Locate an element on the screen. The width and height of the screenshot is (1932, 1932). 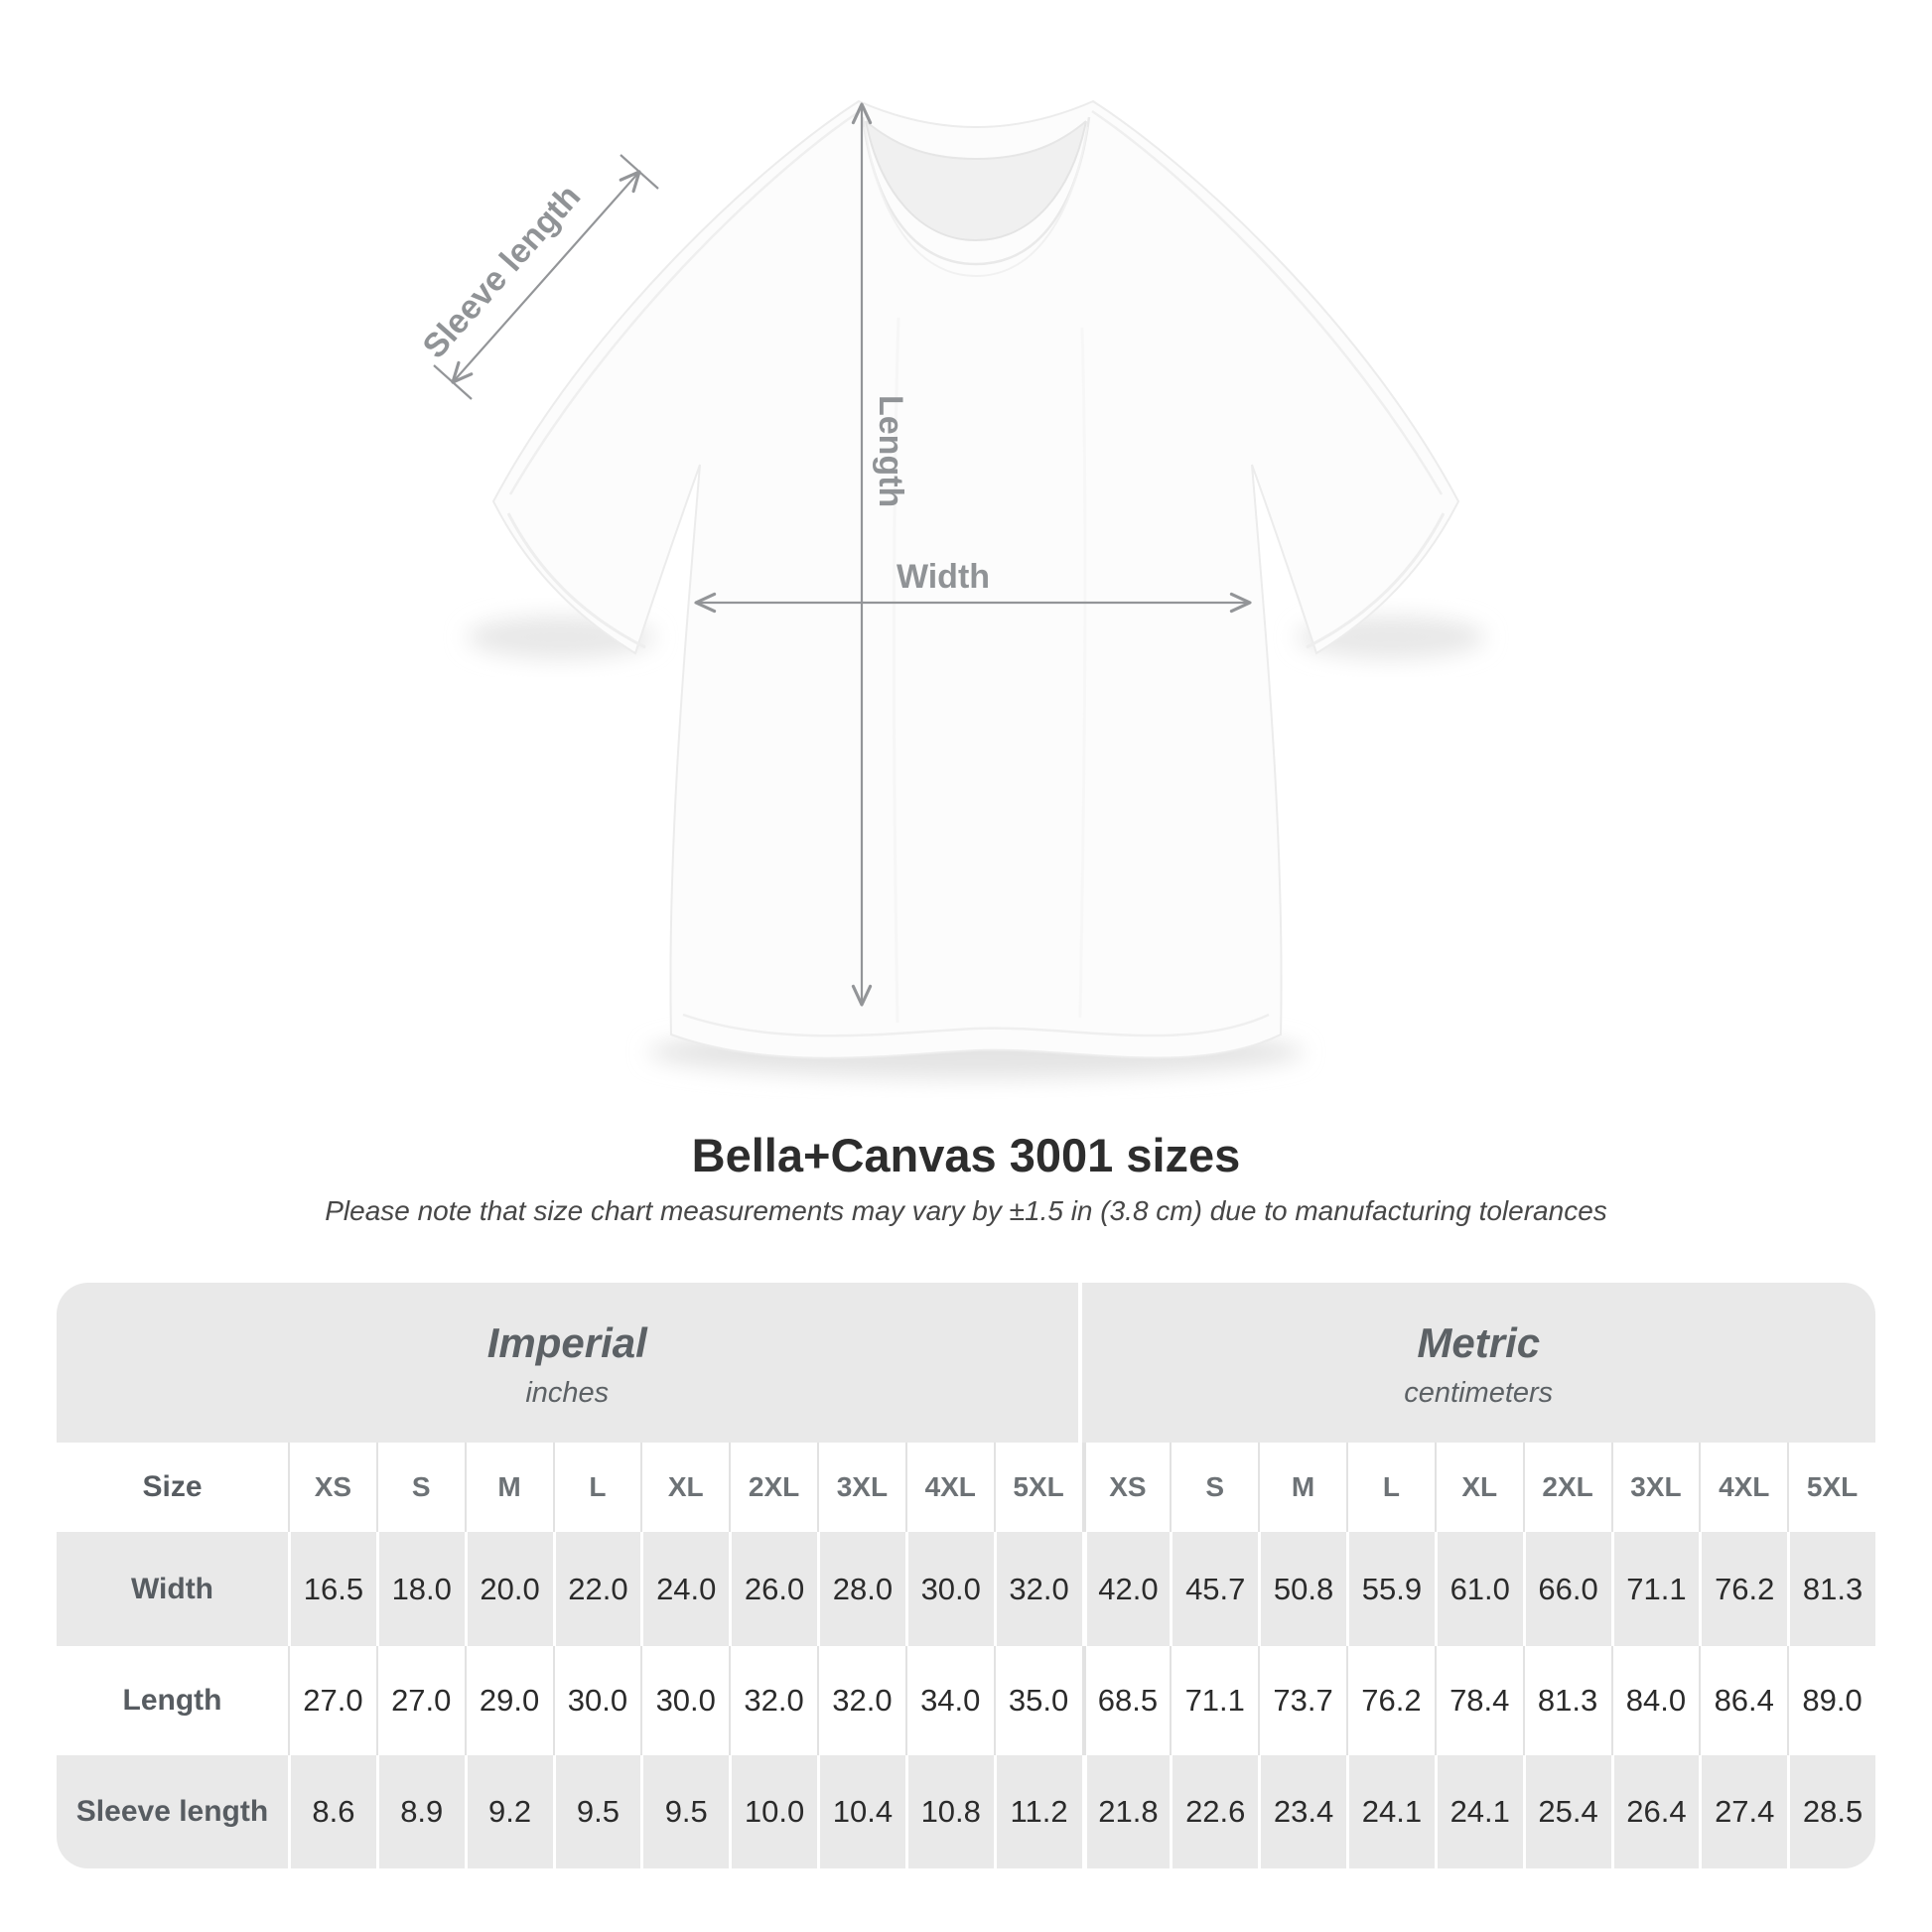
shoulder-seam-left is located at coordinates (684, 302).